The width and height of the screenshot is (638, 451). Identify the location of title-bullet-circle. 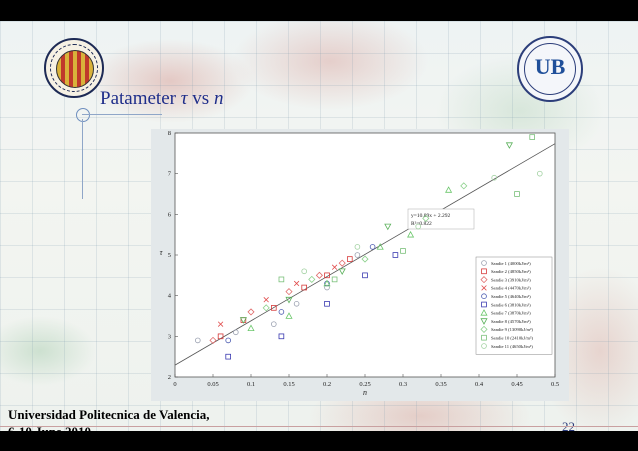
(83, 115).